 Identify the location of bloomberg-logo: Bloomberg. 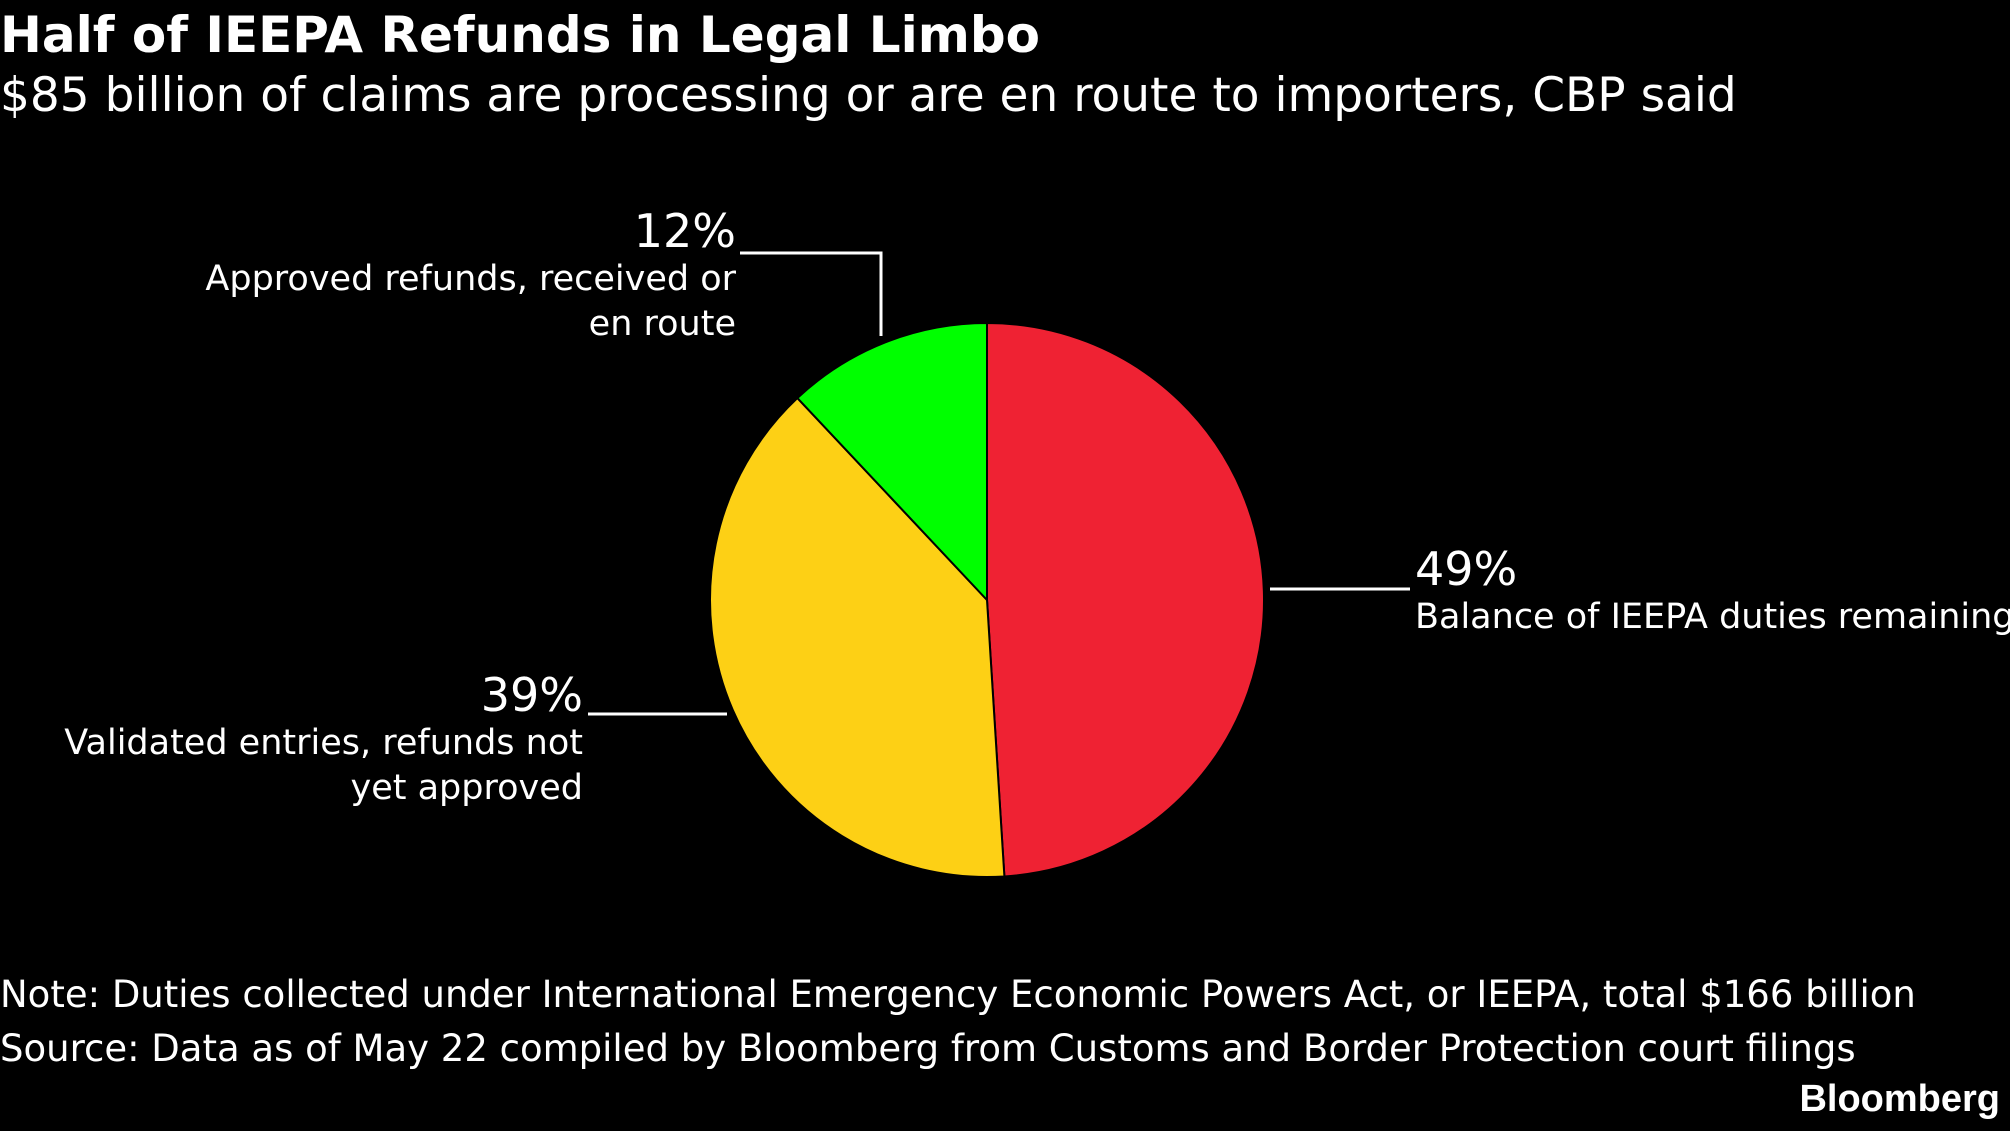
(1899, 1099).